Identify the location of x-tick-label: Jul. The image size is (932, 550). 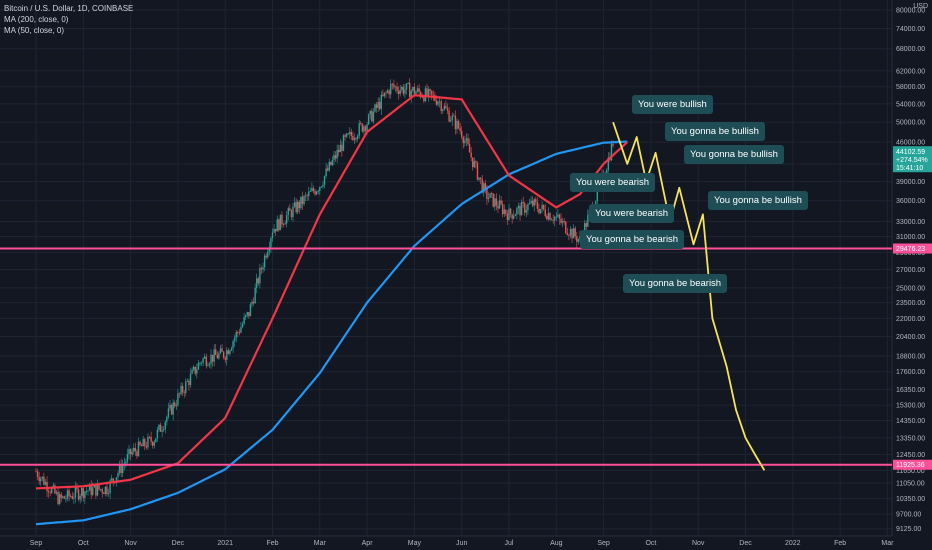
(509, 543).